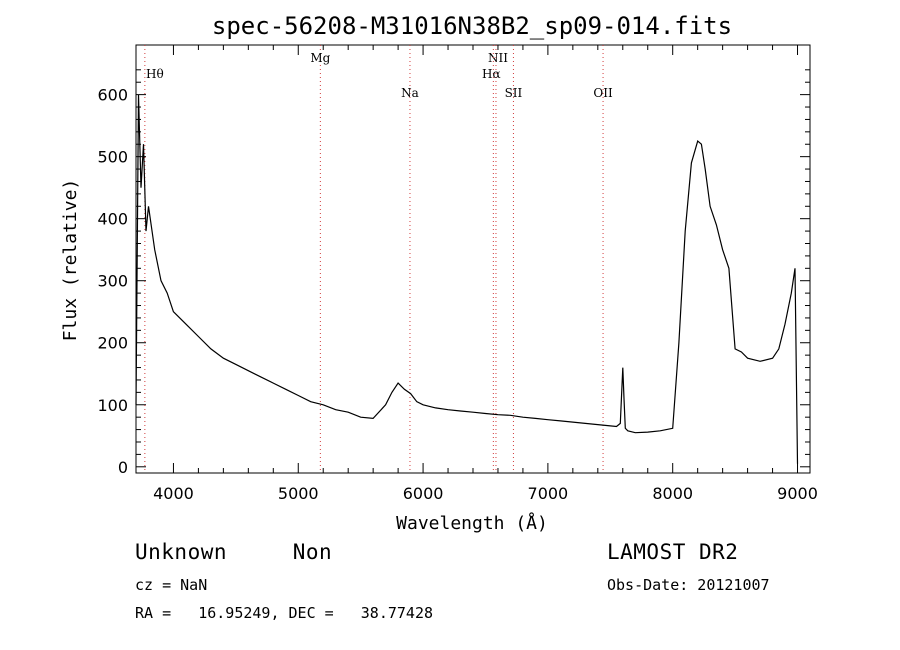 Image resolution: width=900 pixels, height=650 pixels. Describe the element at coordinates (112, 157) in the screenshot. I see `y-tick-label: 500` at that location.